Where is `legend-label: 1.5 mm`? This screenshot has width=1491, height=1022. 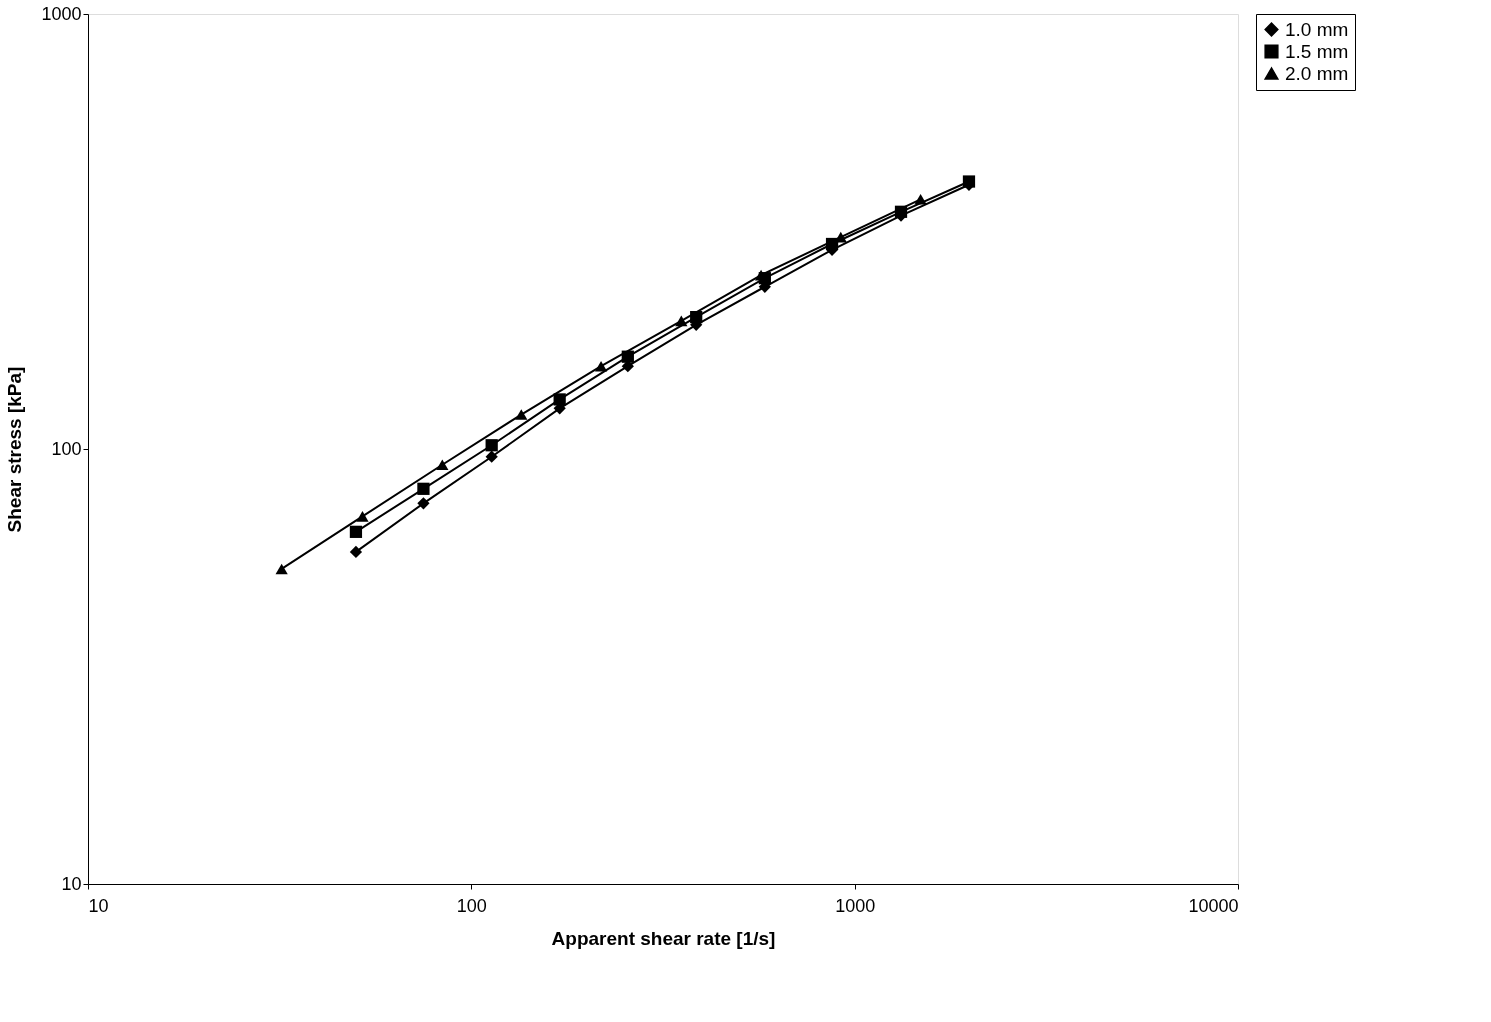
legend-label: 1.5 mm is located at coordinates (1317, 51).